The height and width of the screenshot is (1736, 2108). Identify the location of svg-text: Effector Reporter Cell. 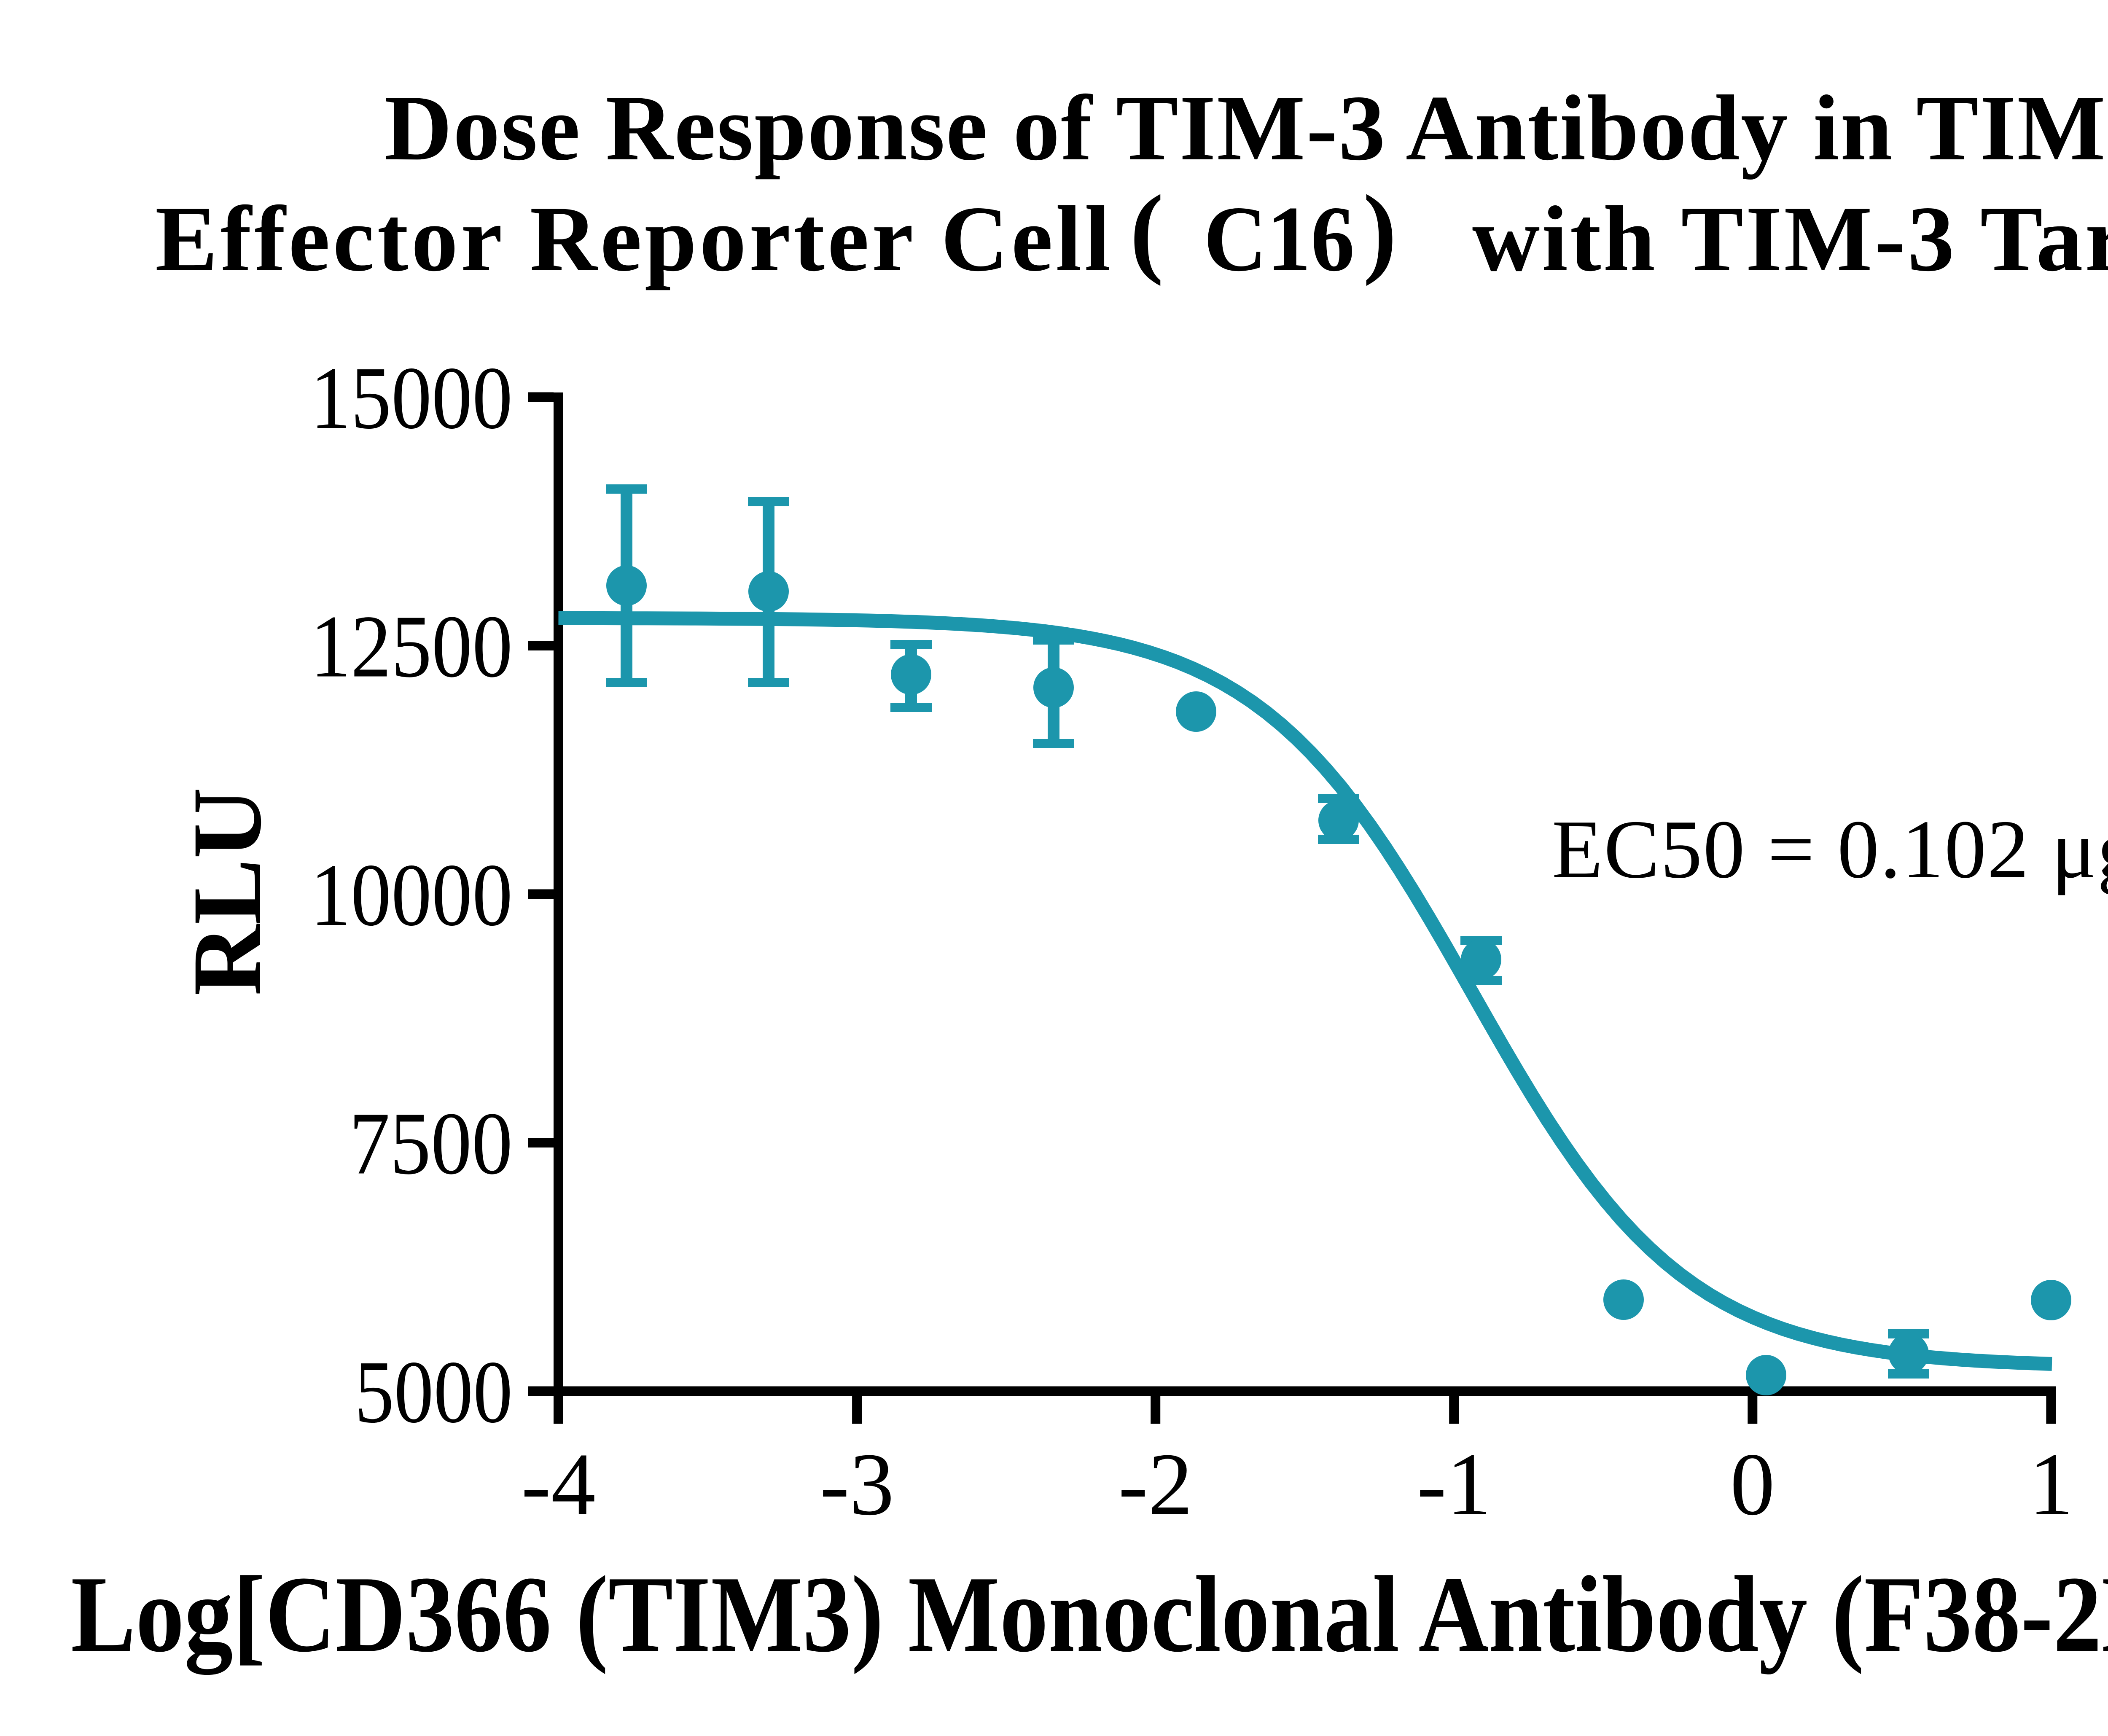
(632, 239).